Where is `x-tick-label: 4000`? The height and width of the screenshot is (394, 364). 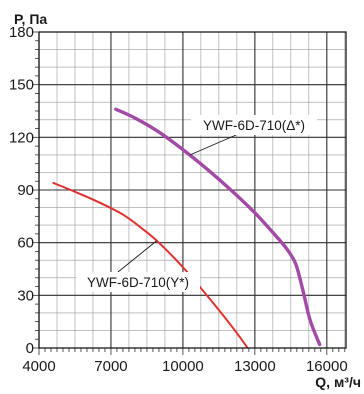 x-tick-label: 4000 is located at coordinates (38, 366).